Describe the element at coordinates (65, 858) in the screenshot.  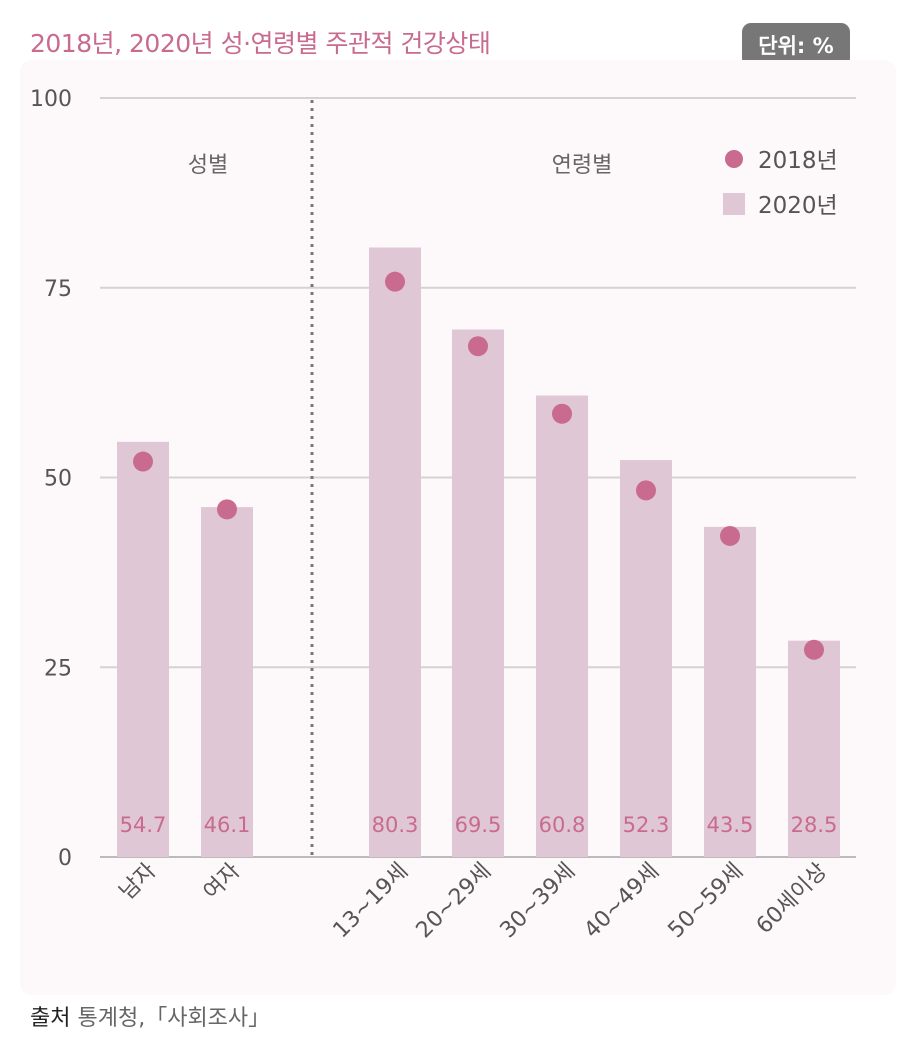
I see `y-tick-label: 0` at that location.